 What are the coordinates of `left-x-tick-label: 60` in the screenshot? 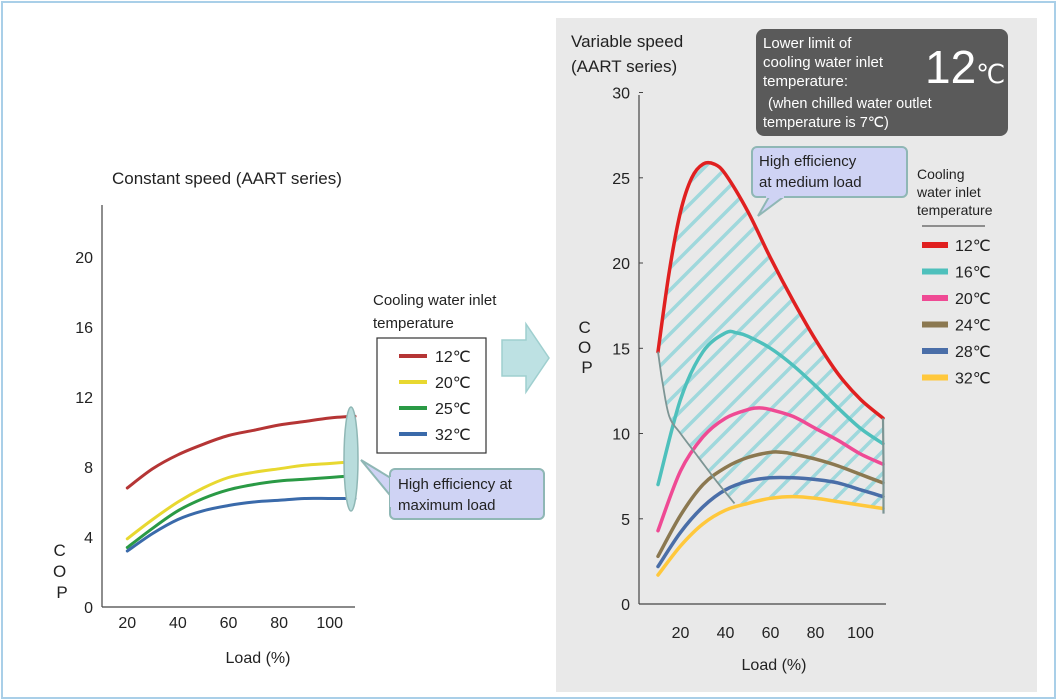 It's located at (229, 623).